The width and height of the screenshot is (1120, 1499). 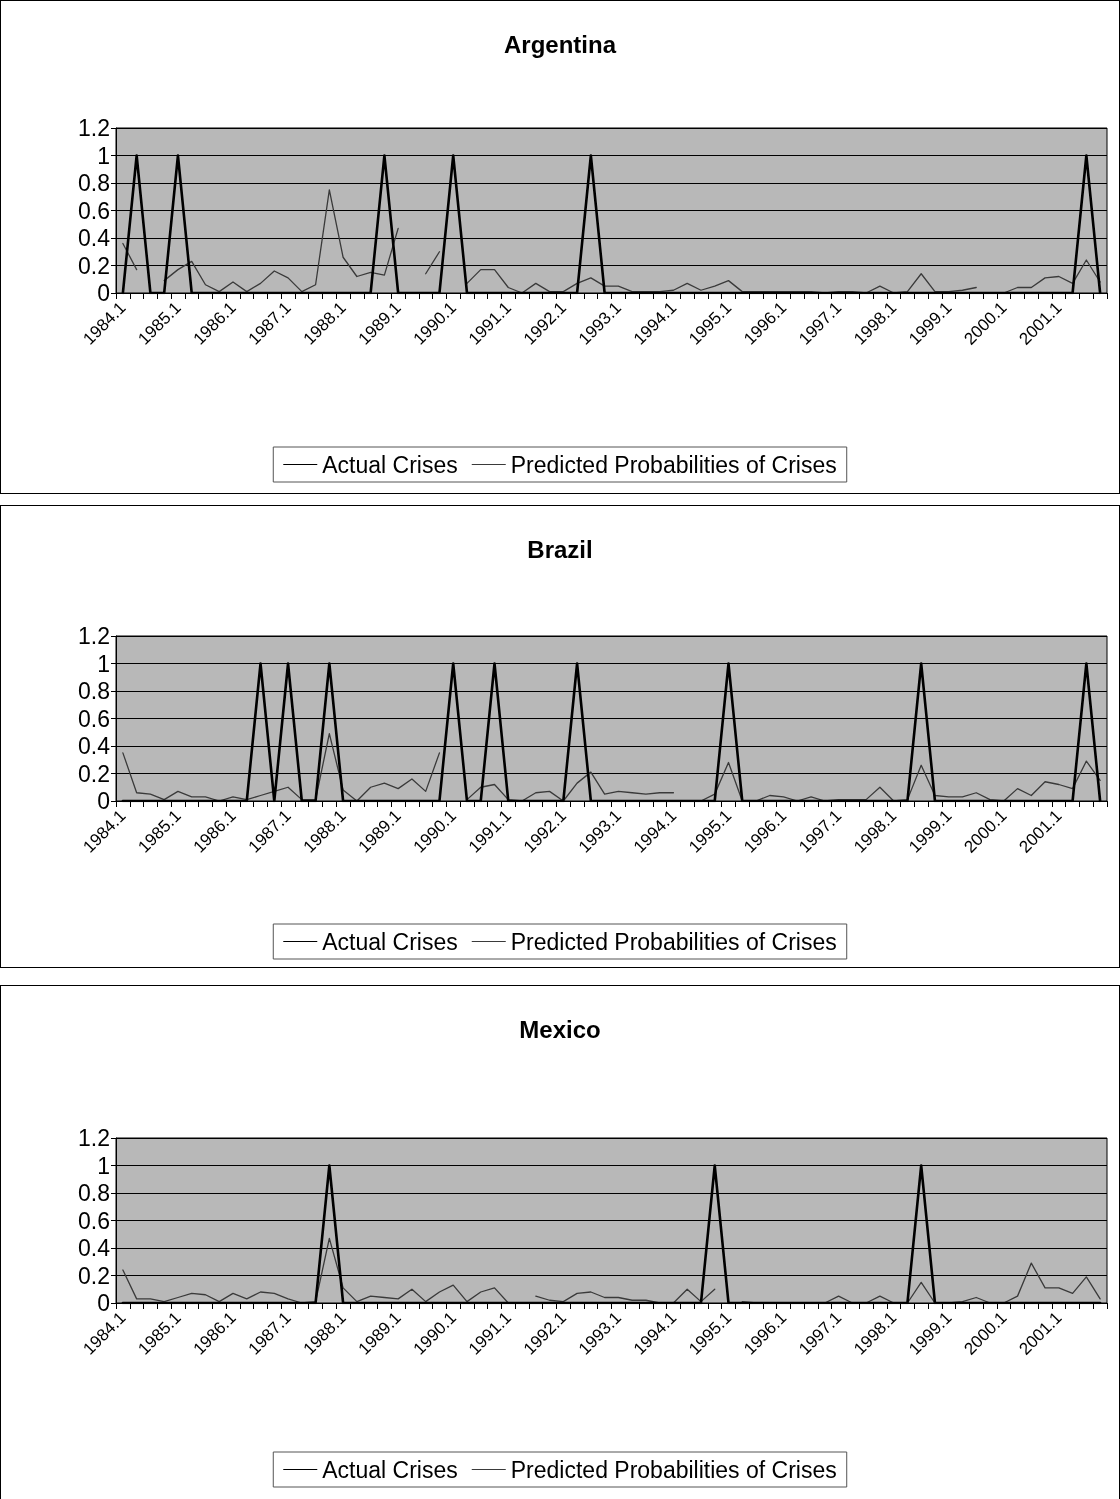 I want to click on chart-title: Mexico, so click(x=560, y=1029).